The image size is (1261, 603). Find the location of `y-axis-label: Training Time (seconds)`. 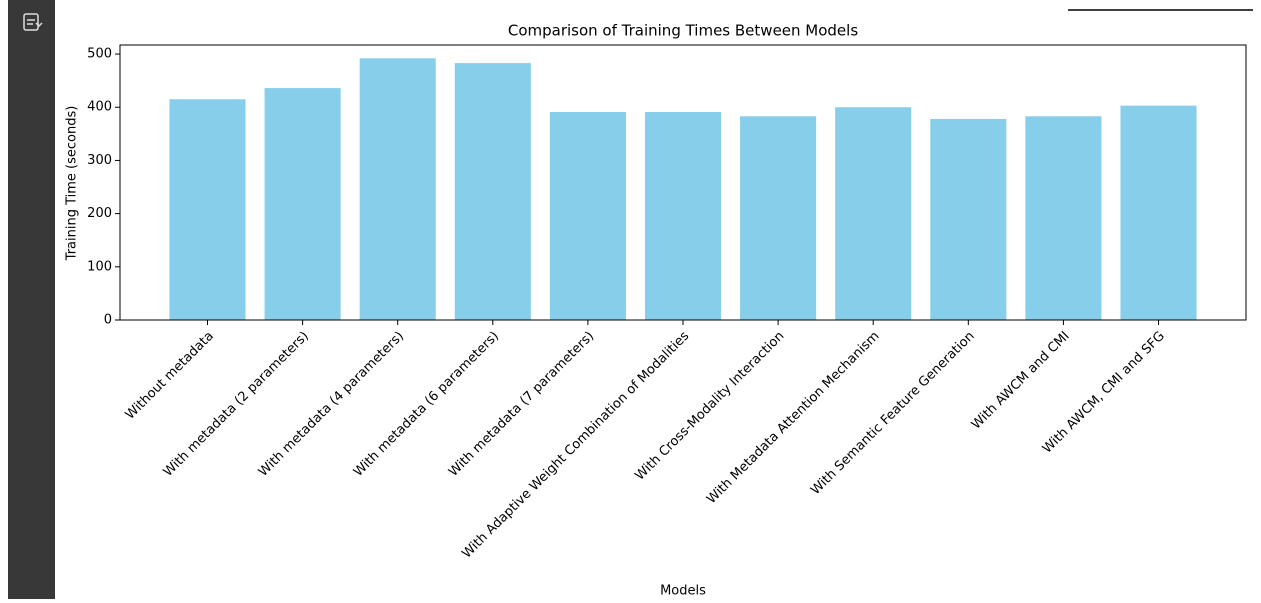

y-axis-label: Training Time (seconds) is located at coordinates (72, 184).